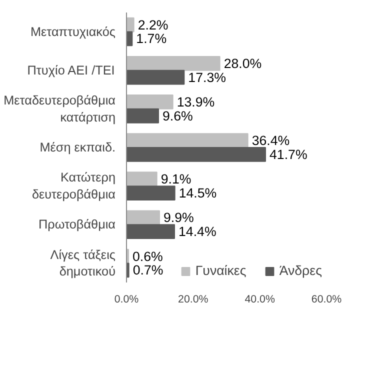 This screenshot has width=390, height=379. Describe the element at coordinates (271, 140) in the screenshot. I see `data-label: 36.4%` at that location.